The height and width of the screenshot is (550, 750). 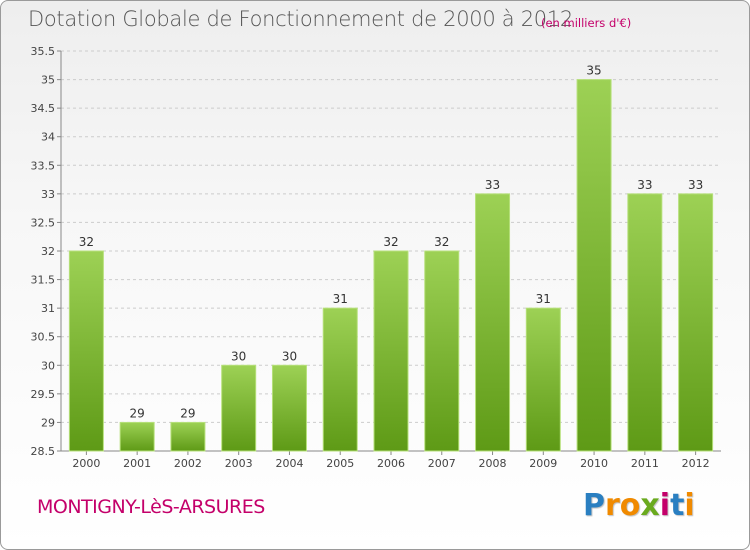 What do you see at coordinates (441, 242) in the screenshot?
I see `data-label-2007: 32` at bounding box center [441, 242].